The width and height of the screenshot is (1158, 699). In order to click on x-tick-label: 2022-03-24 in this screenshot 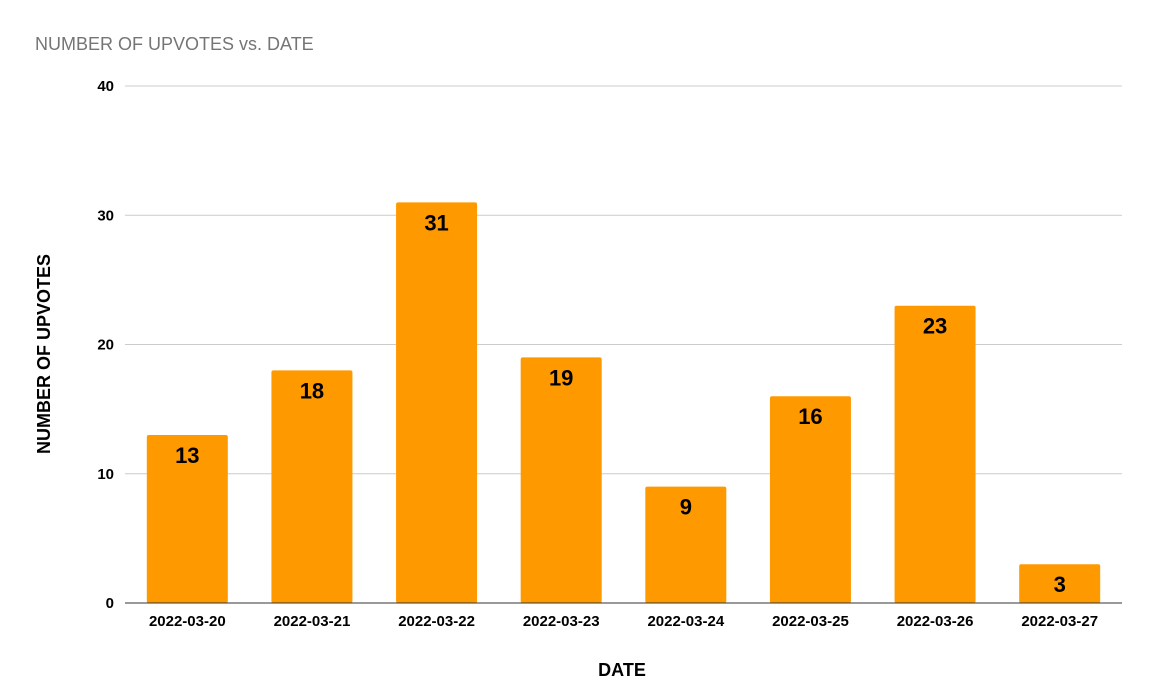, I will do `click(685, 621)`.